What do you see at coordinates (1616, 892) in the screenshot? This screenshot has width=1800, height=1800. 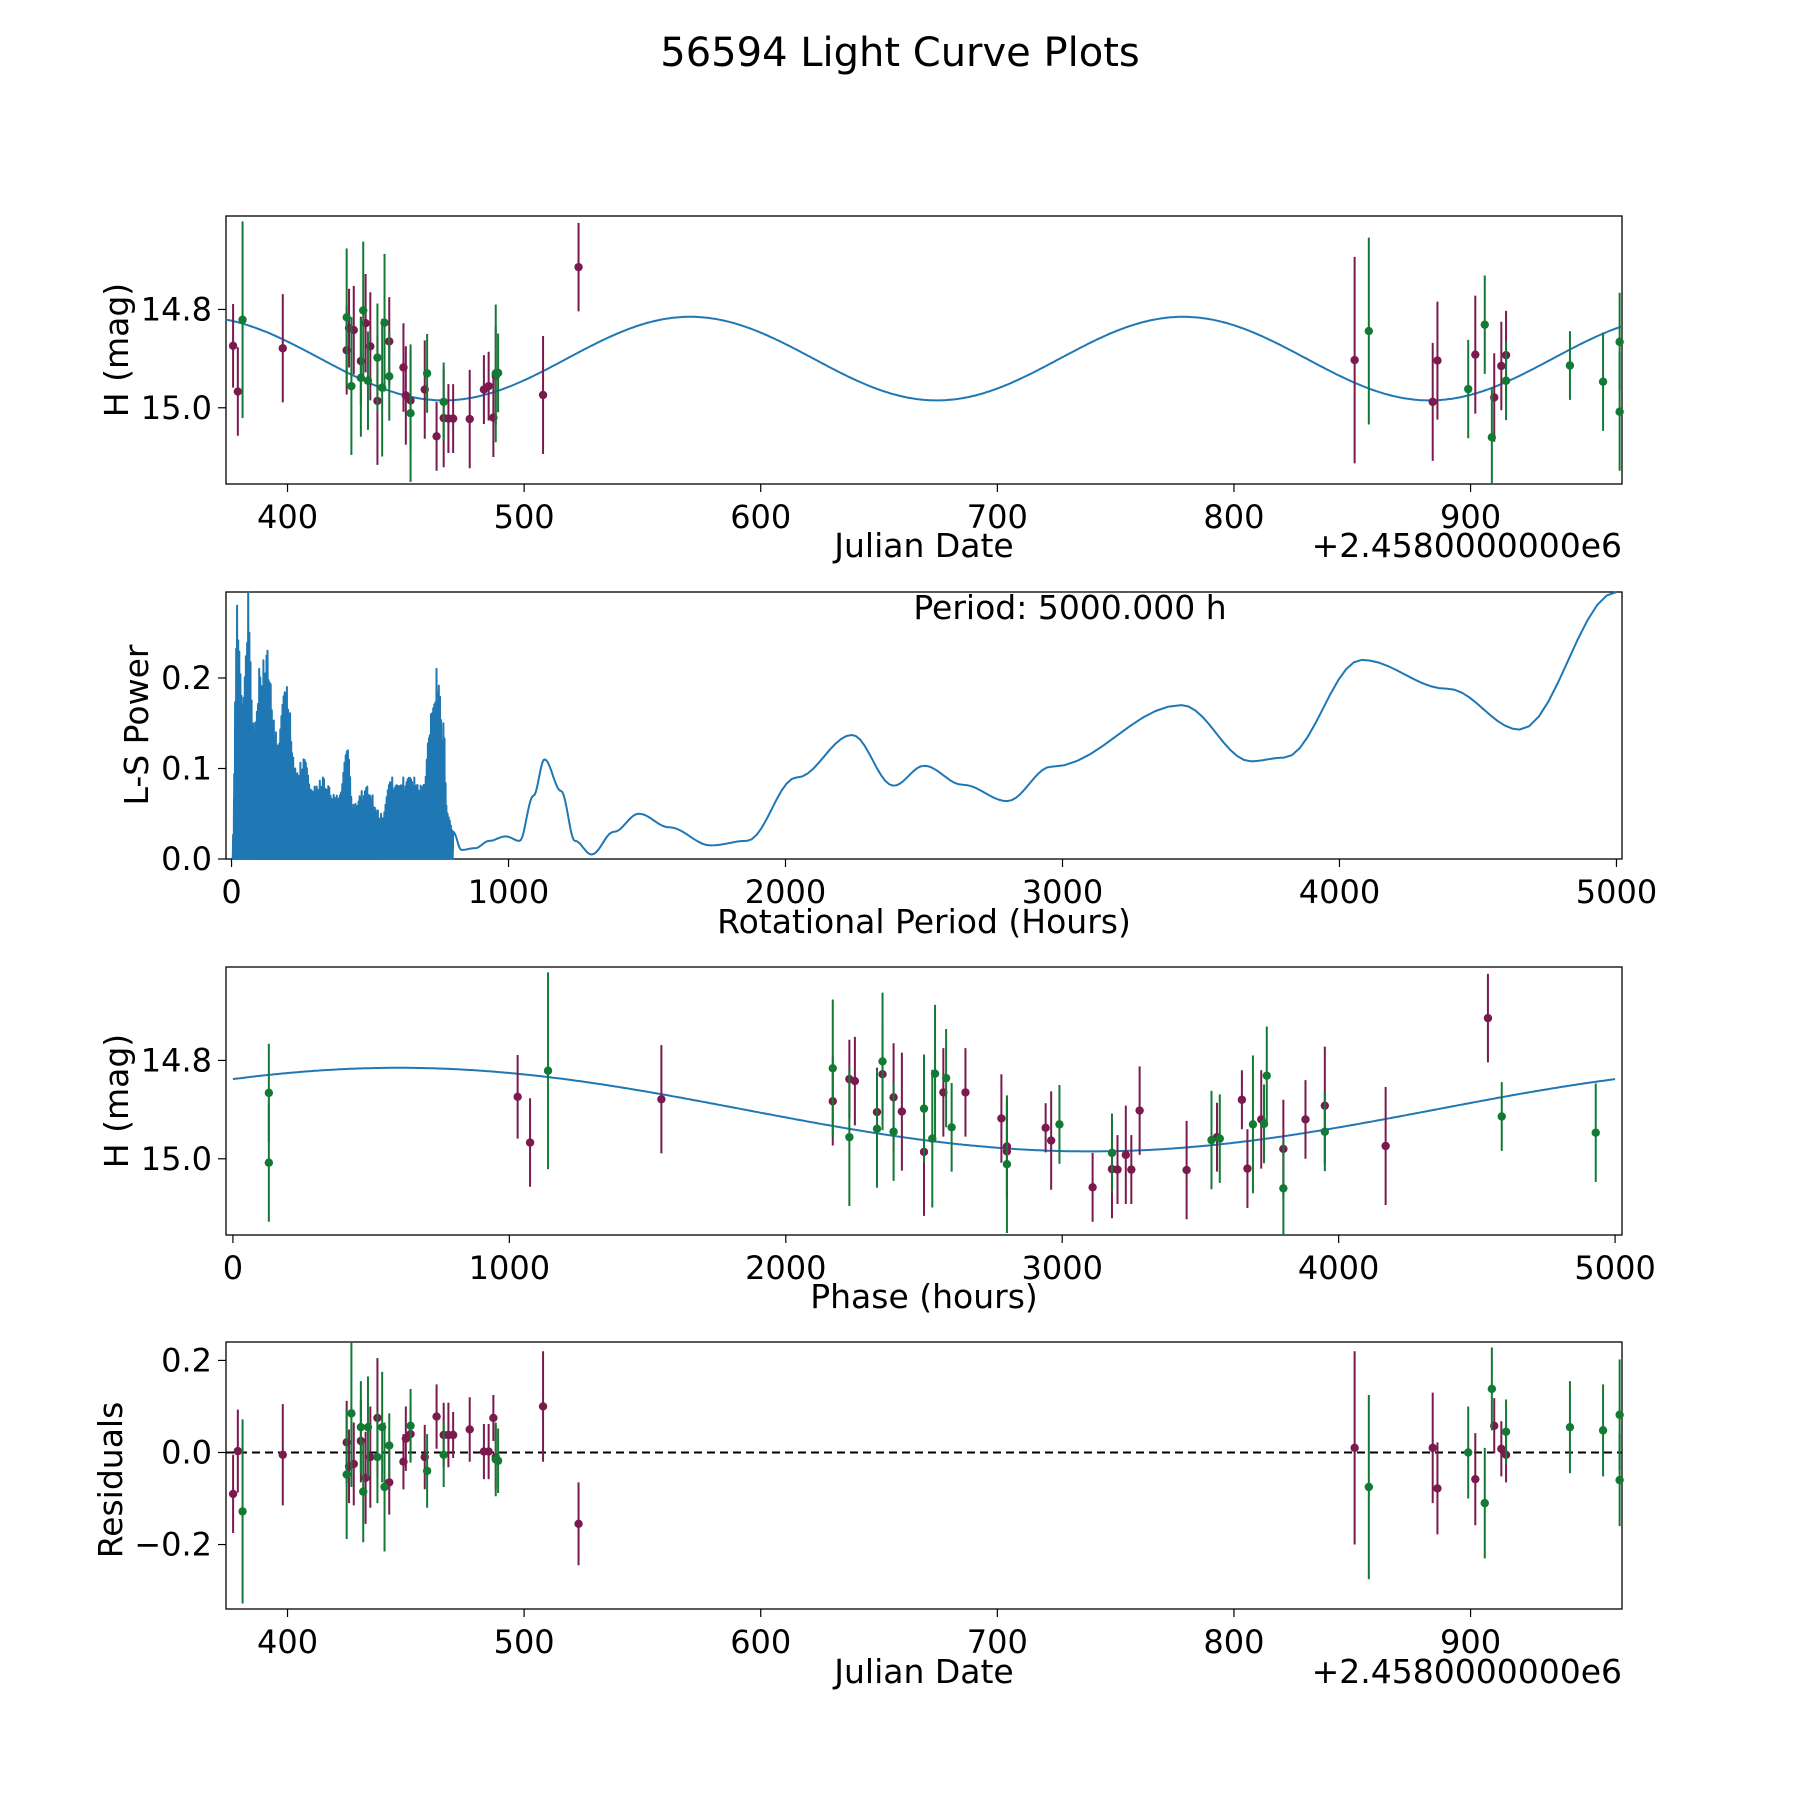 I see `x-tick-label: 5000` at bounding box center [1616, 892].